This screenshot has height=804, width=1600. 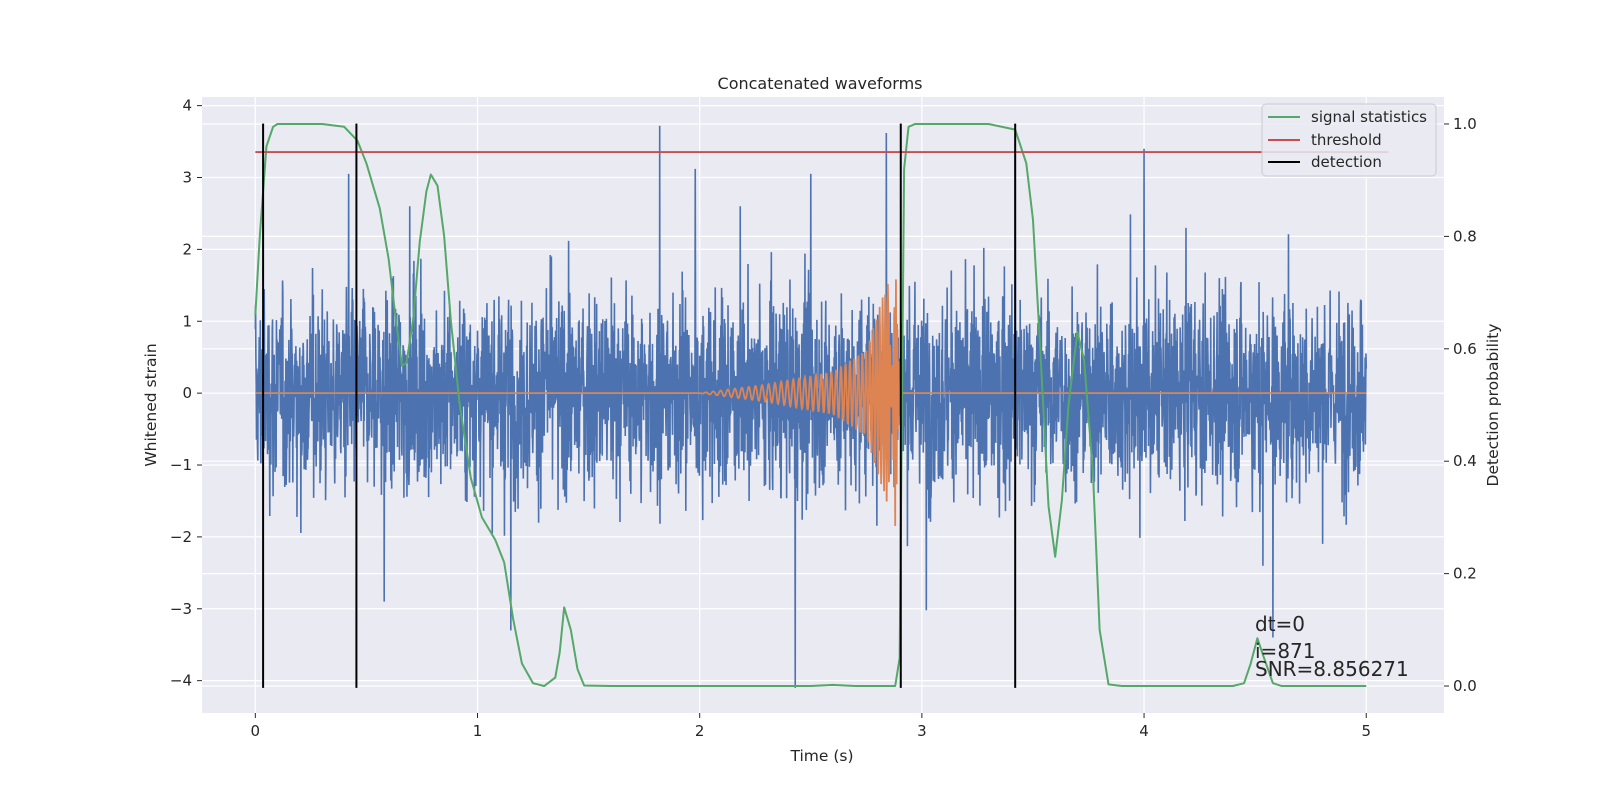 I want to click on y2-tick-label: 0.2, so click(x=1465, y=574).